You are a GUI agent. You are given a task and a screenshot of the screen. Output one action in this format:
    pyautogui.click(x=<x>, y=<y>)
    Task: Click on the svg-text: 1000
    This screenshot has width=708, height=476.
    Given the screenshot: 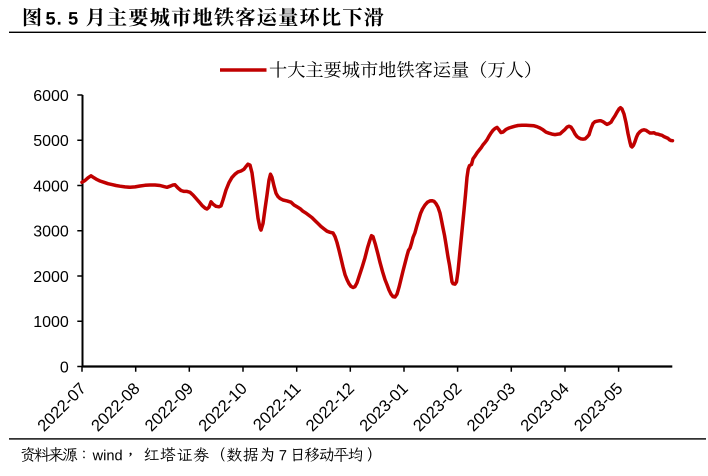 What is the action you would take?
    pyautogui.click(x=51, y=322)
    